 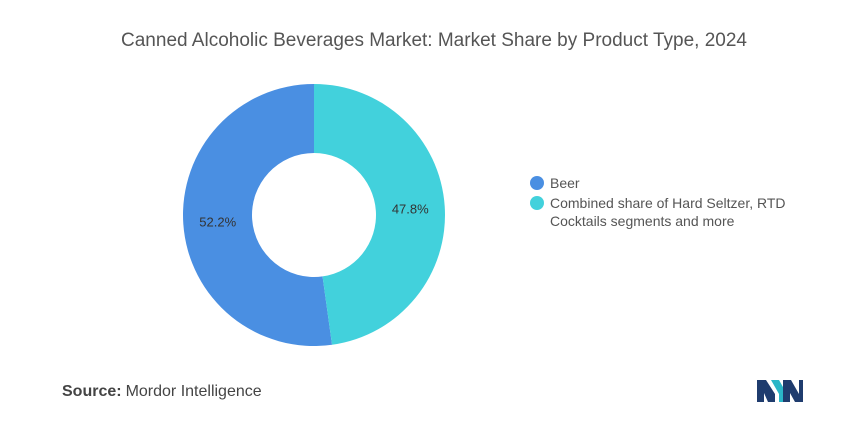 I want to click on slice-label-1: 47.8%, so click(x=410, y=208).